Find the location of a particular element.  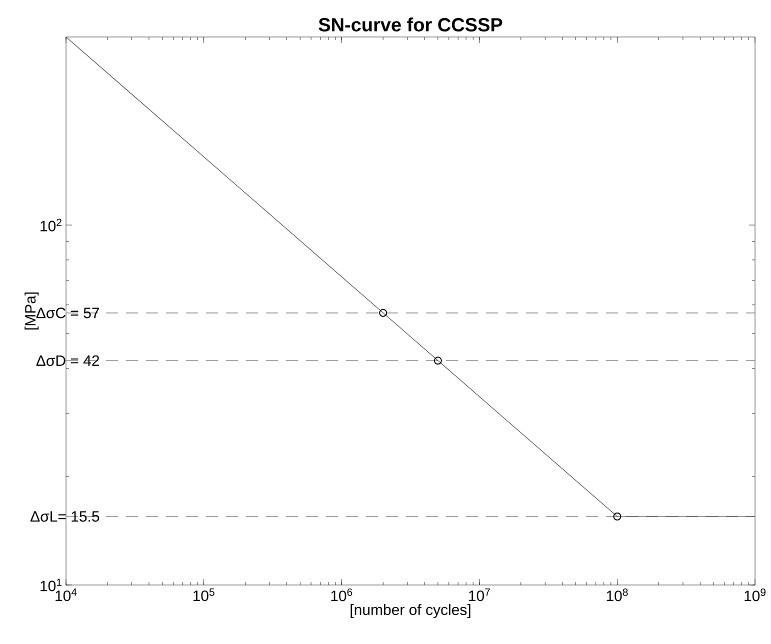

ref-line-label: ΔσL= 15.5 is located at coordinates (65, 516).